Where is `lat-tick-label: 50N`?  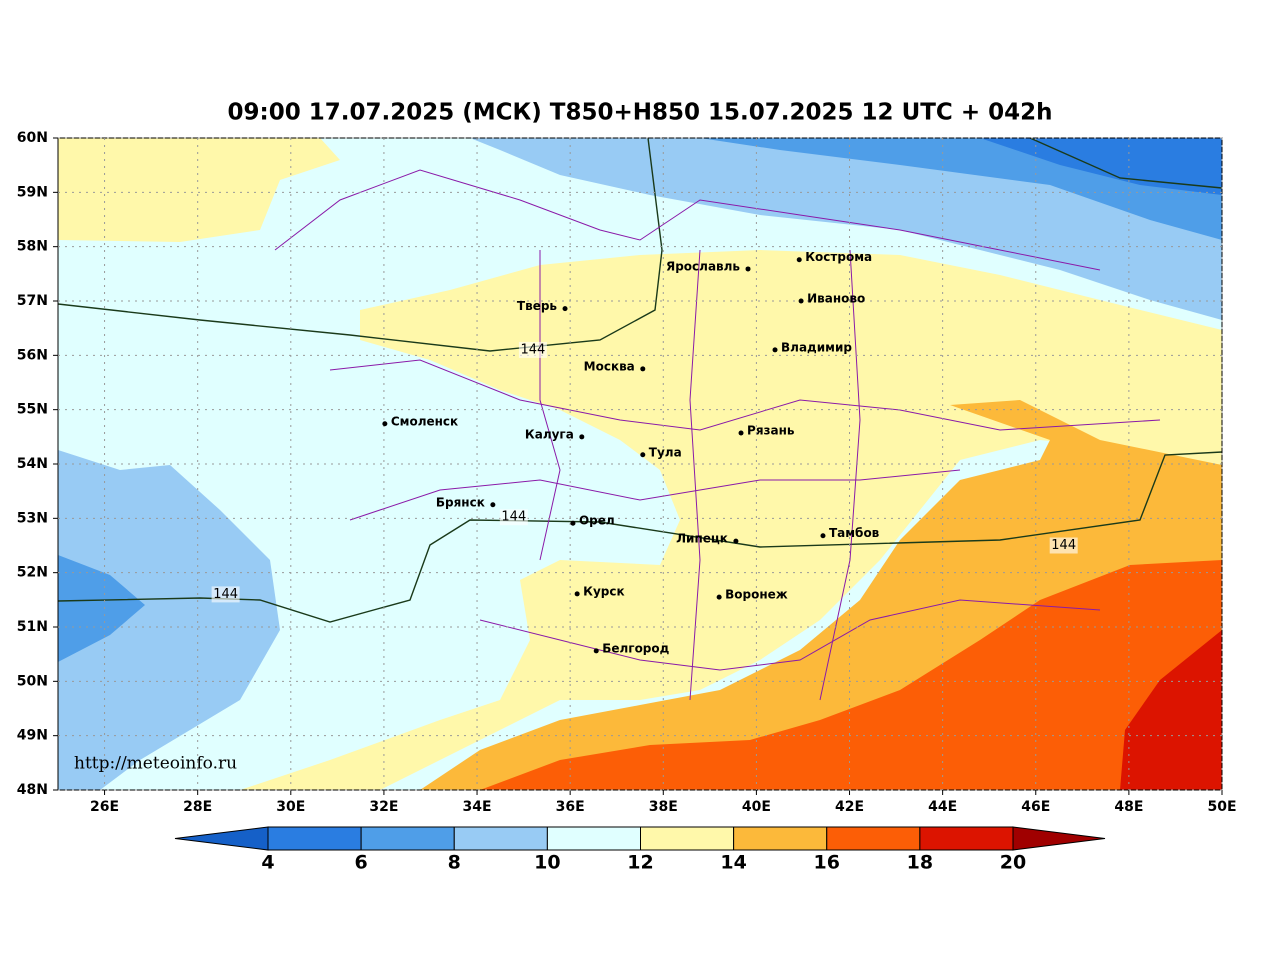
lat-tick-label: 50N is located at coordinates (32, 681).